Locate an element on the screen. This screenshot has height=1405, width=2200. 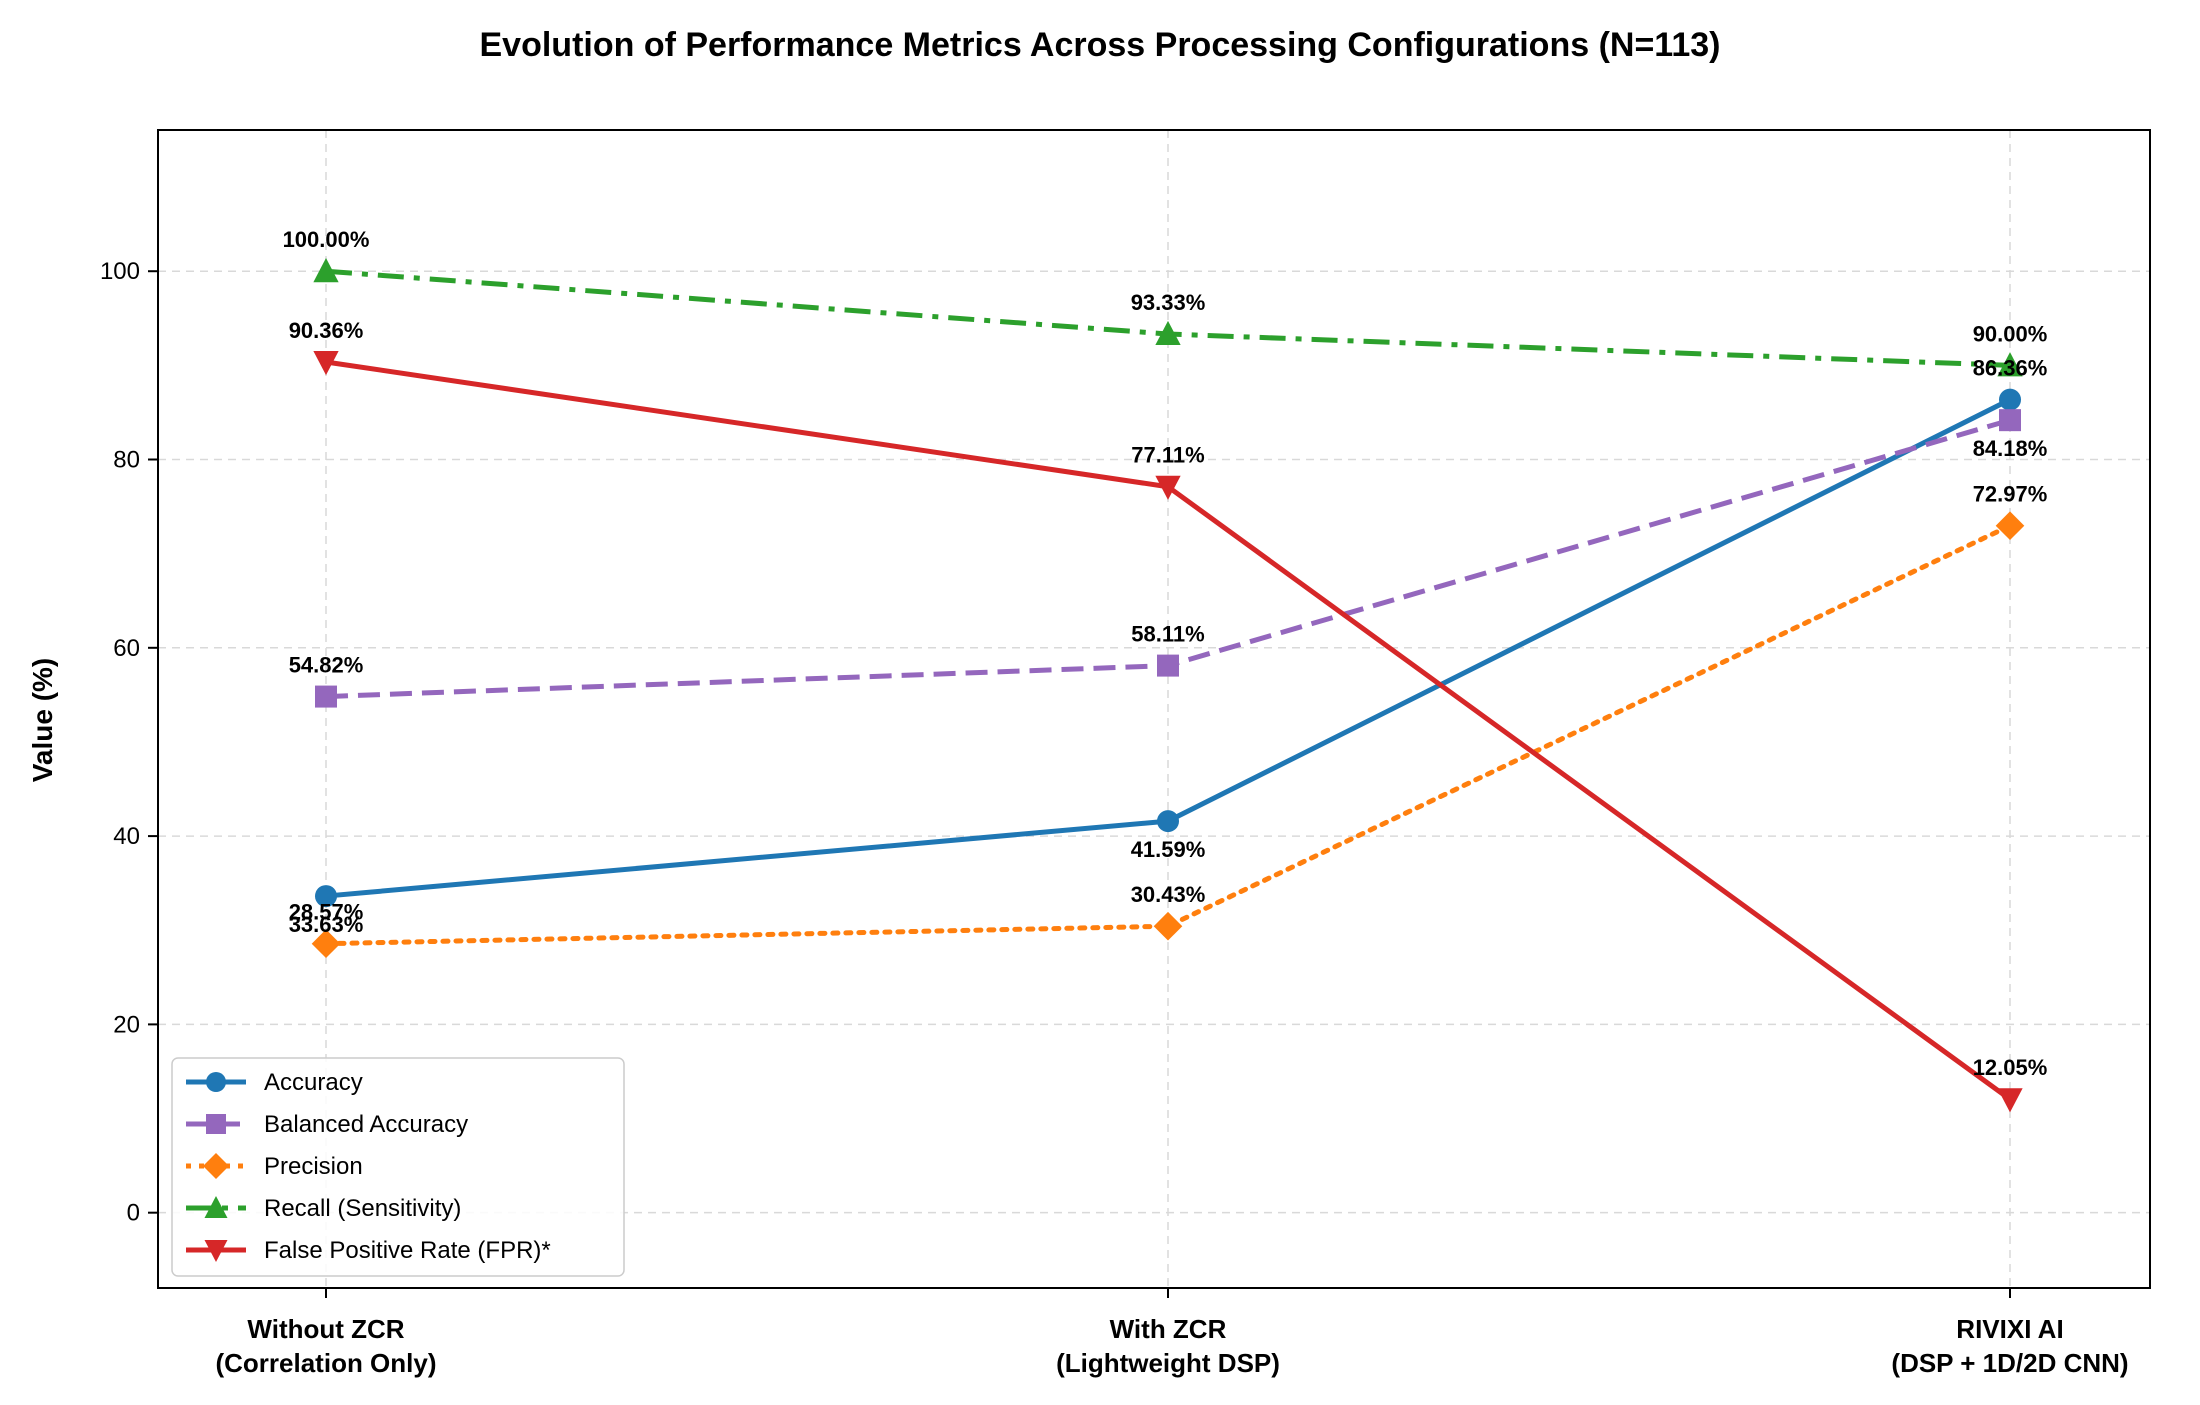
x-tick-label-line: RIVIXI AI is located at coordinates (2009, 1329).